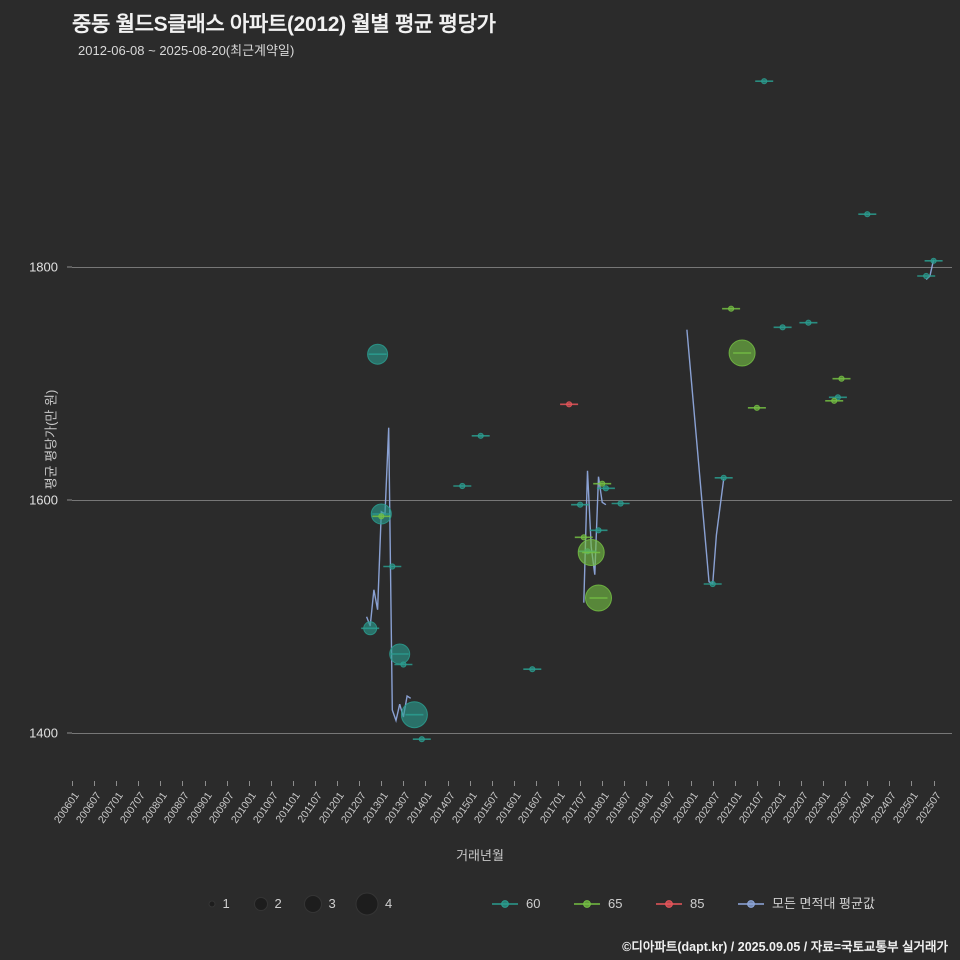 This screenshot has width=960, height=960. I want to click on legend-size-label: 3, so click(332, 903).